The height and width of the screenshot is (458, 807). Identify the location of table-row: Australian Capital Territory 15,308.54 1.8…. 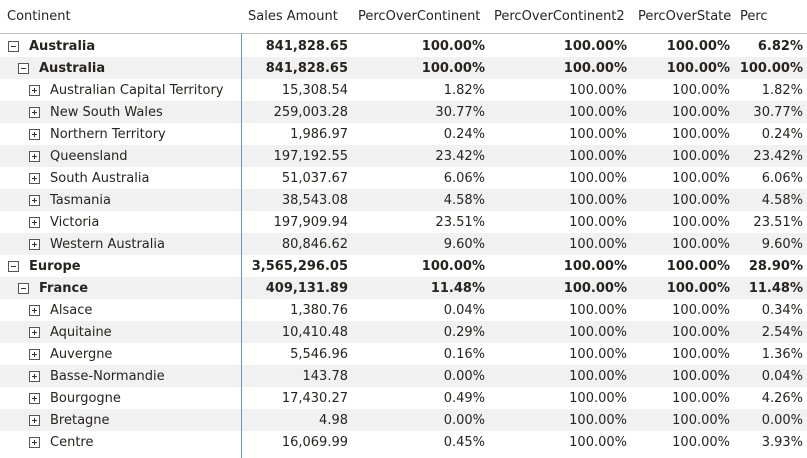
(403, 90).